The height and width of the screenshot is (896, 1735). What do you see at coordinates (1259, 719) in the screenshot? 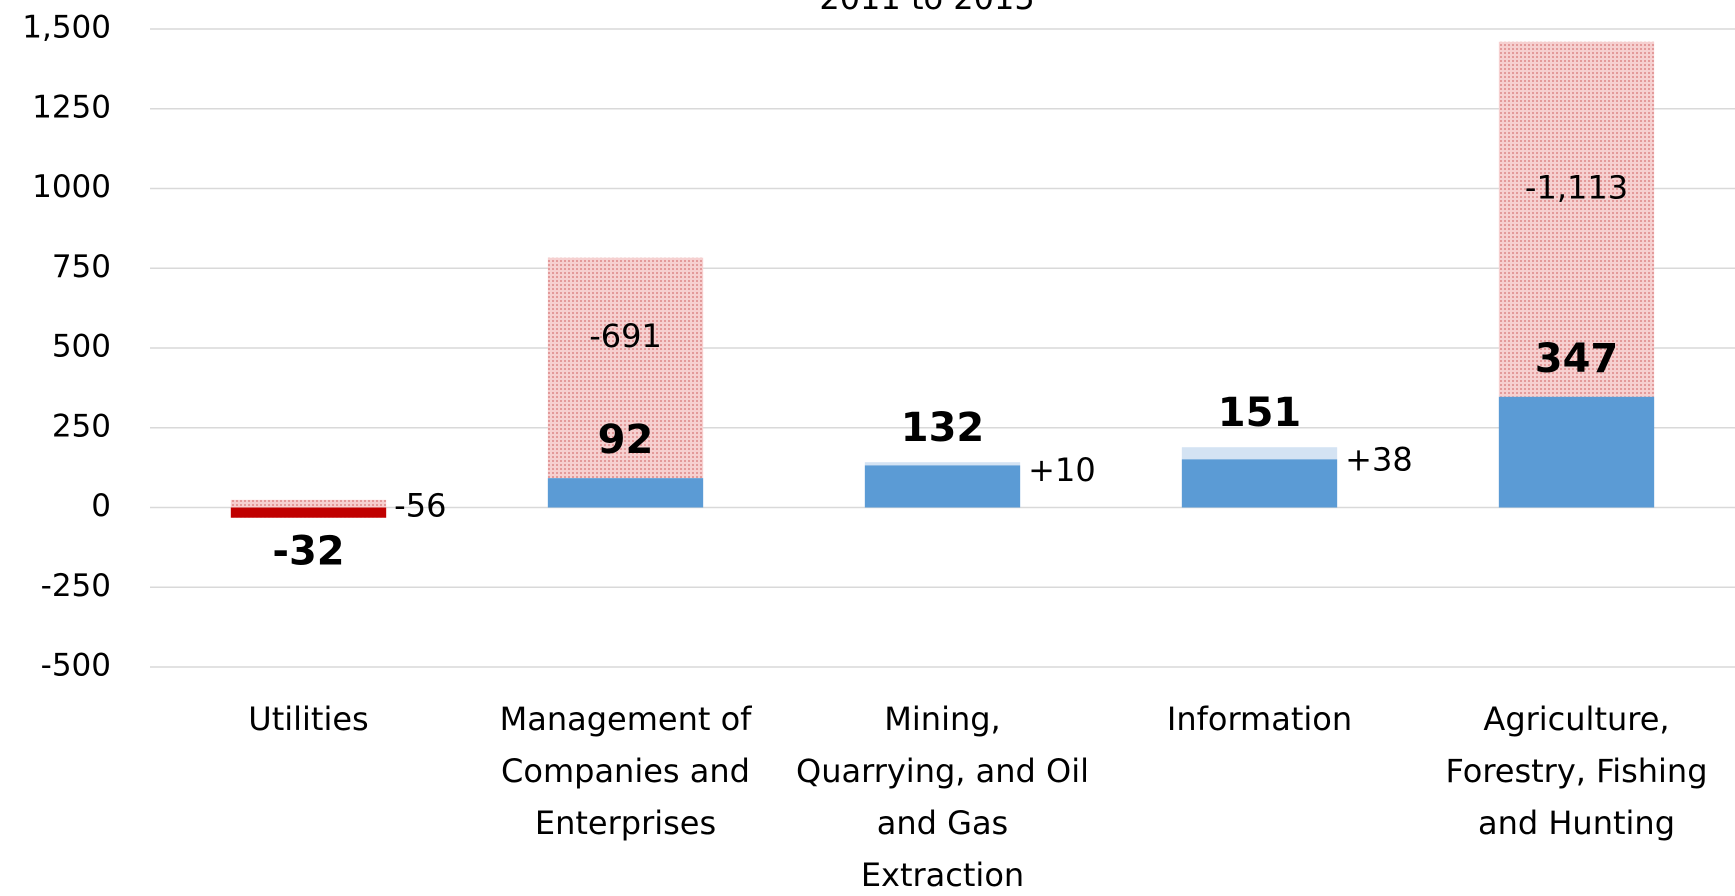
I see `x-tick-label: Information` at bounding box center [1259, 719].